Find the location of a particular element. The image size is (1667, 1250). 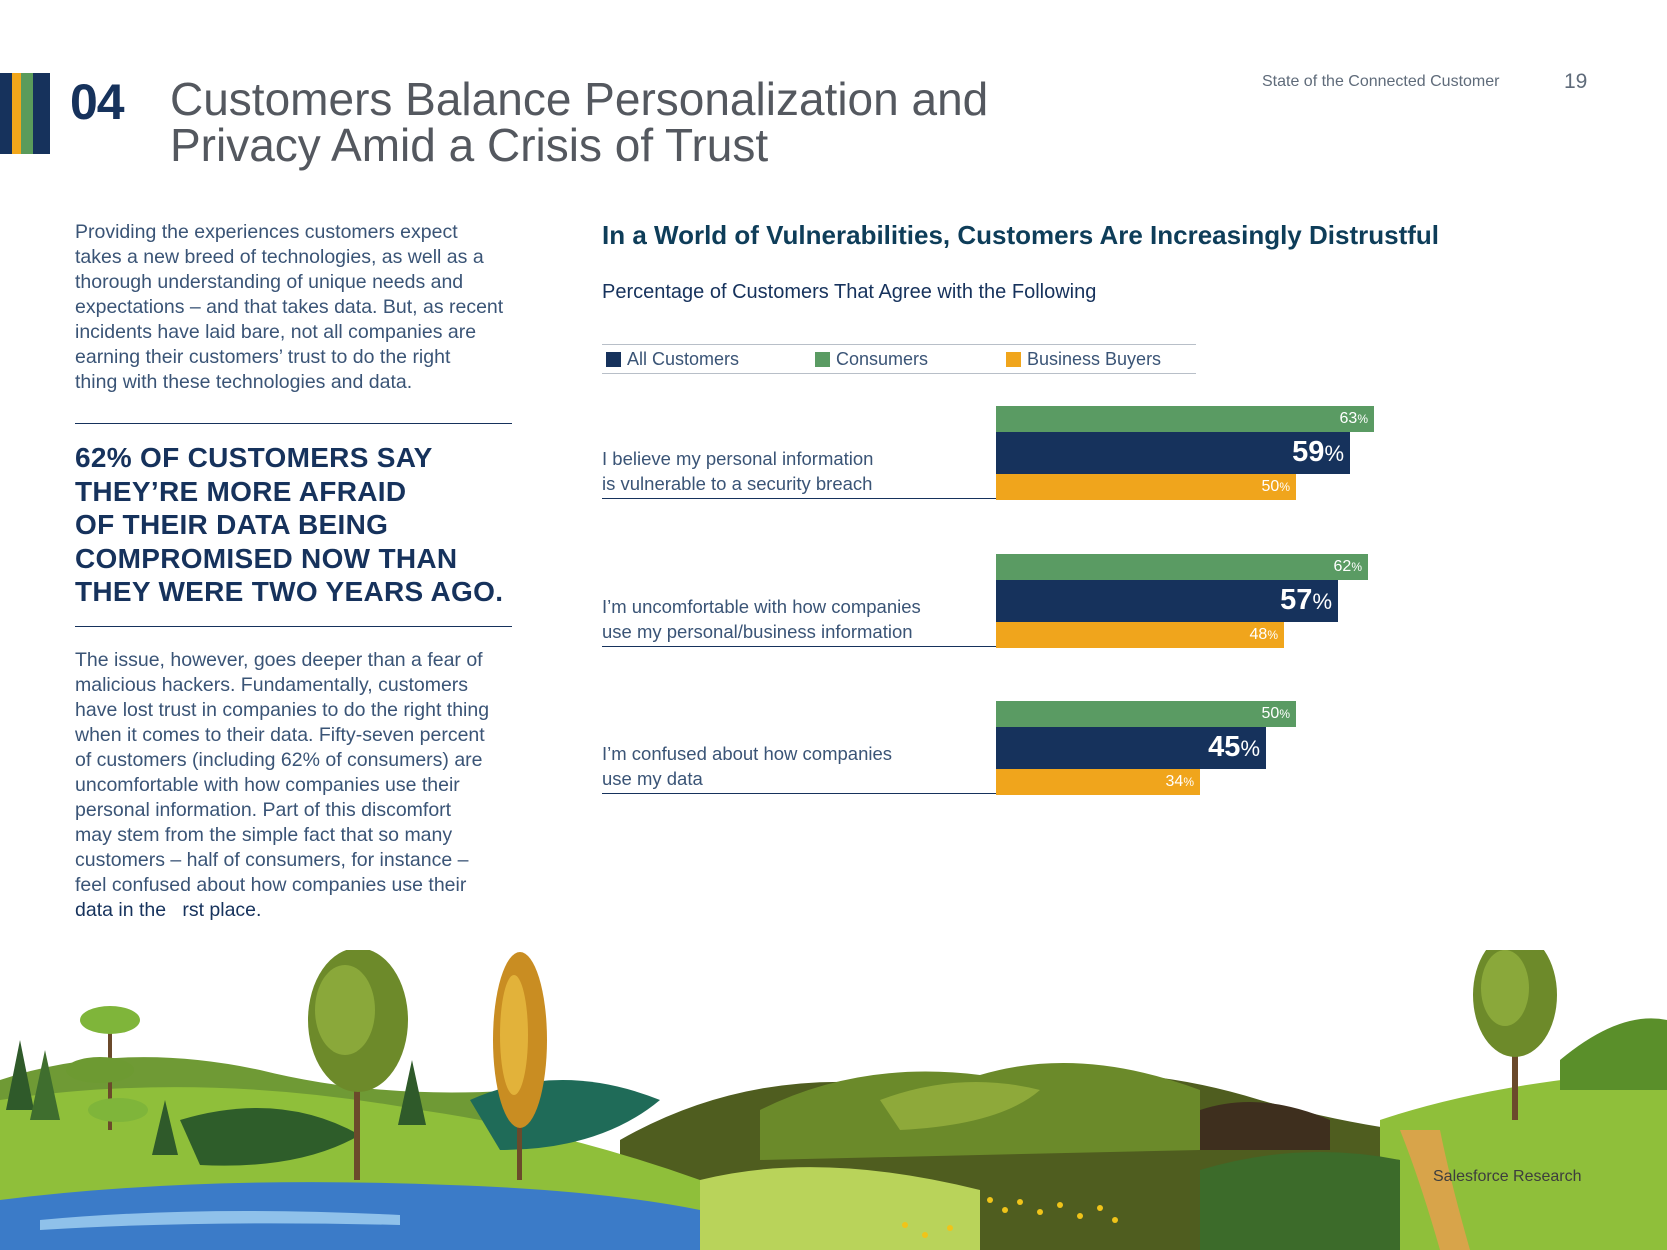

hill-shape is located at coordinates (1265, 1126).